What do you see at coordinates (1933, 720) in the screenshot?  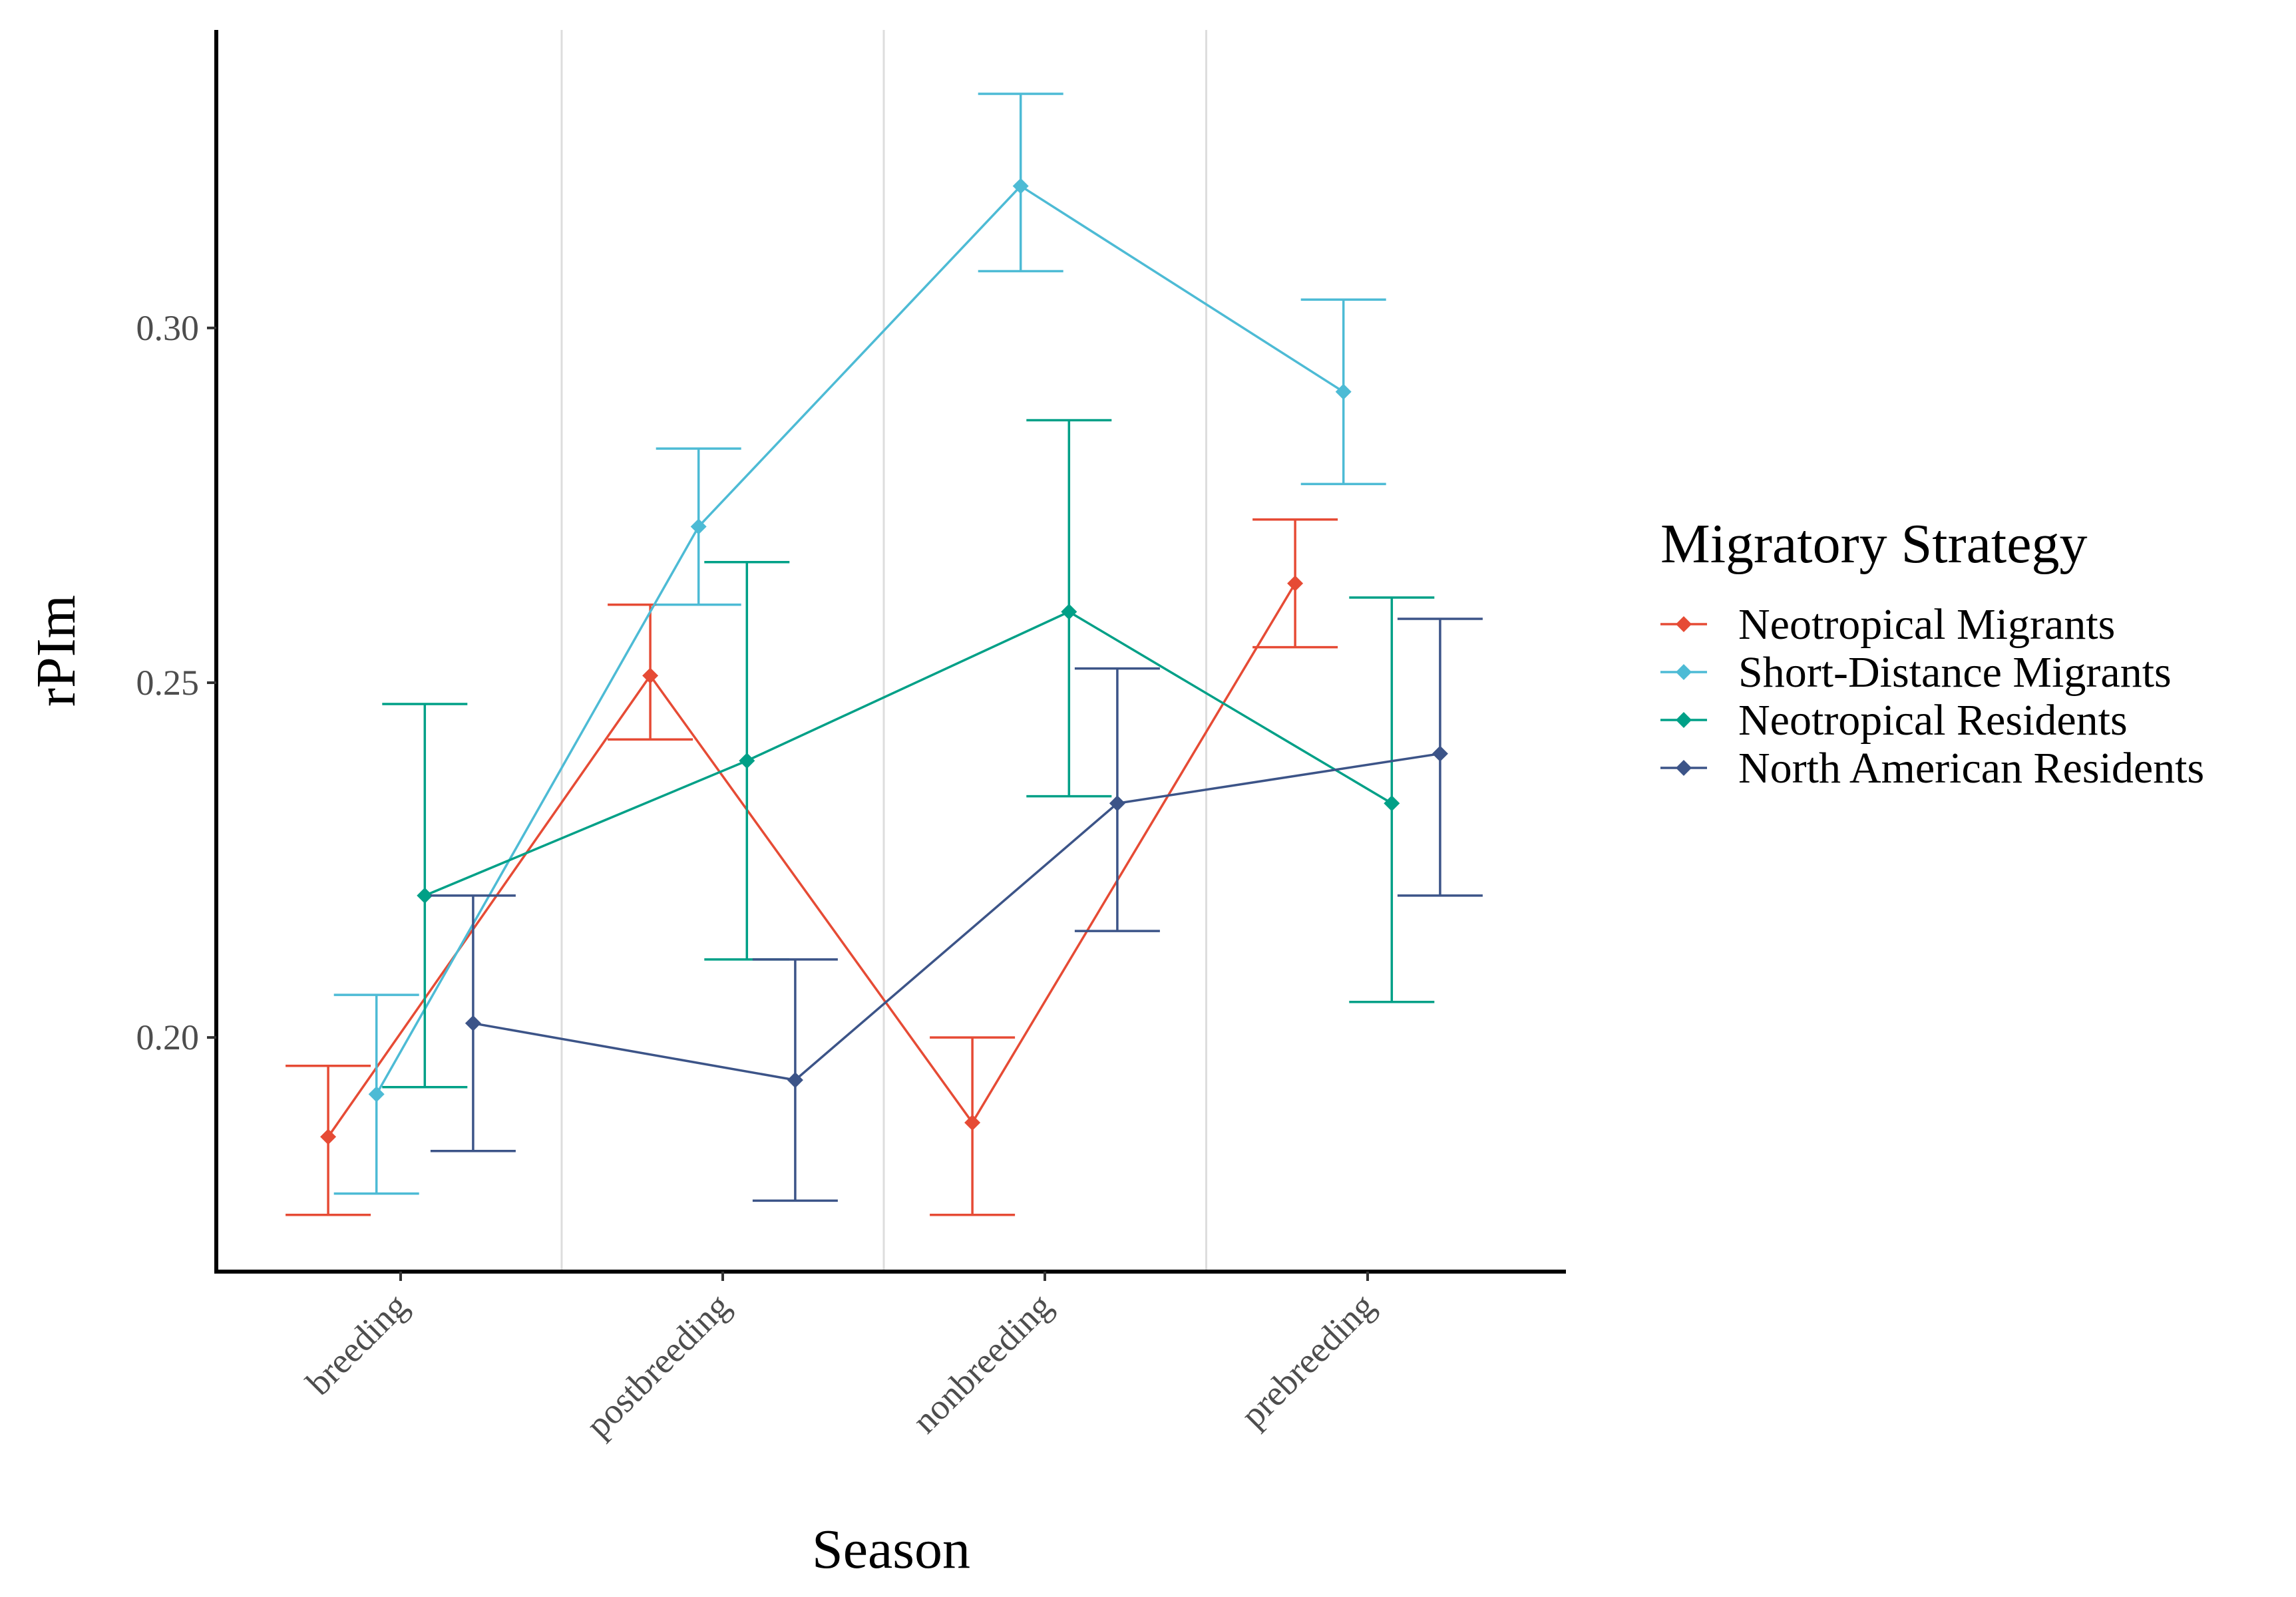 I see `legend-label: Neotropical Residents` at bounding box center [1933, 720].